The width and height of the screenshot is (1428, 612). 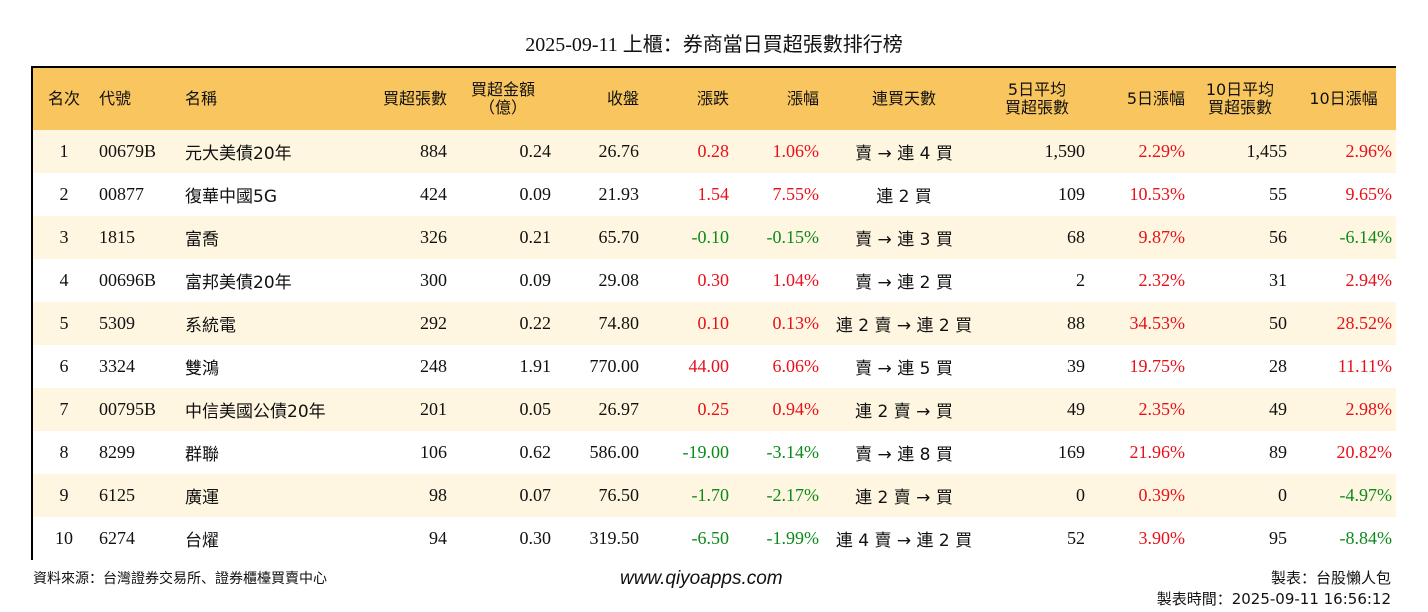 What do you see at coordinates (1157, 194) in the screenshot?
I see `cell-pct5: 10.53%` at bounding box center [1157, 194].